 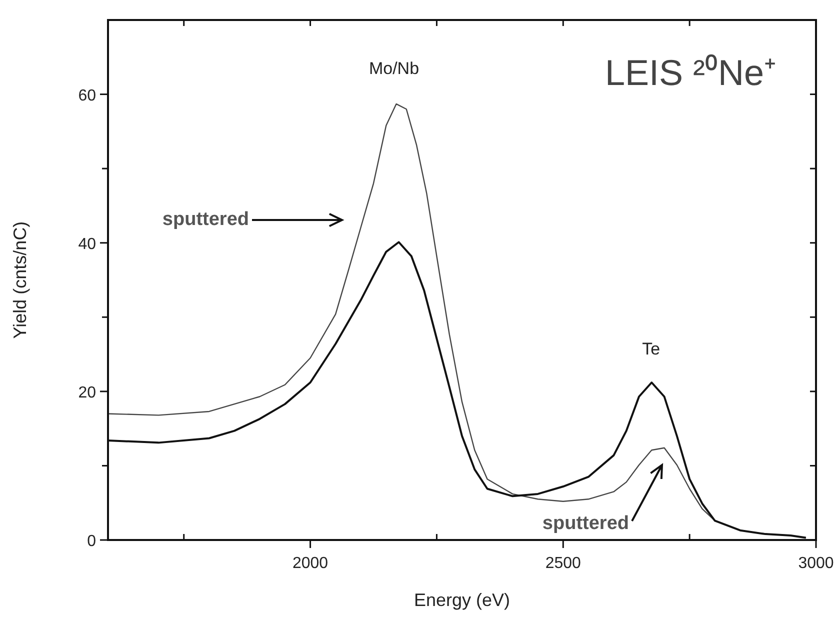 What do you see at coordinates (87, 393) in the screenshot?
I see `y-tick-label: 20` at bounding box center [87, 393].